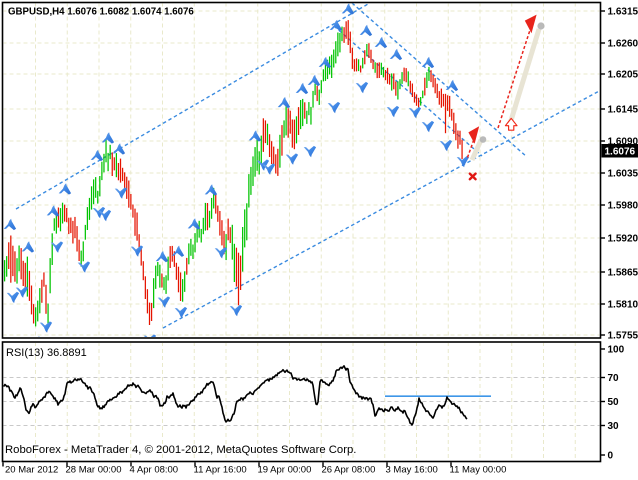  I want to click on svg-text: RSI(13) 36.8891, so click(46, 353).